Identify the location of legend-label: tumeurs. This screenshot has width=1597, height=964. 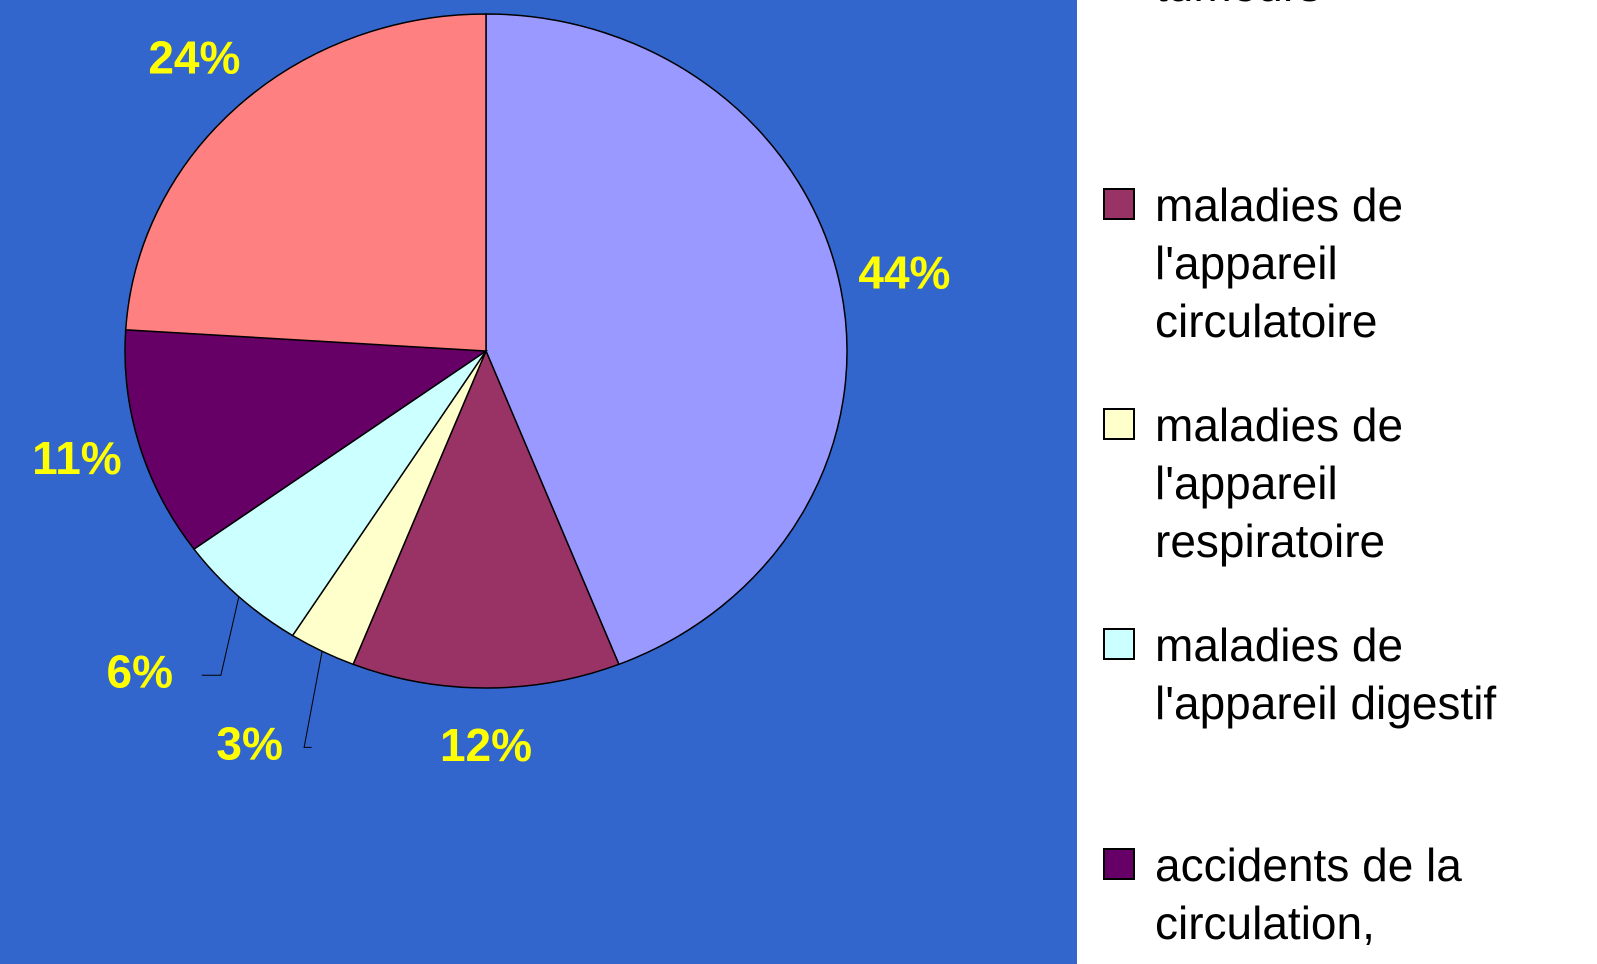
(1361, 7).